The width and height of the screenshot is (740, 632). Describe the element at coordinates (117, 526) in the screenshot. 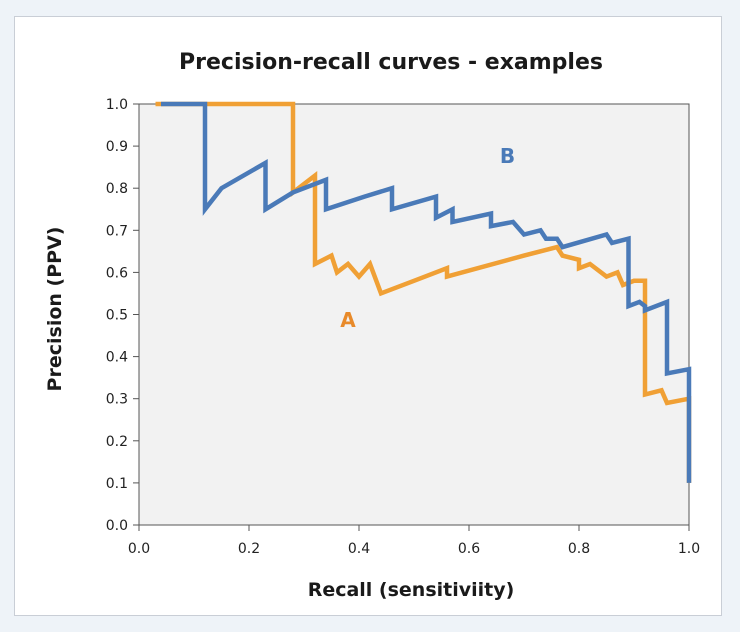

I see `y-tick-label: 0.0` at that location.